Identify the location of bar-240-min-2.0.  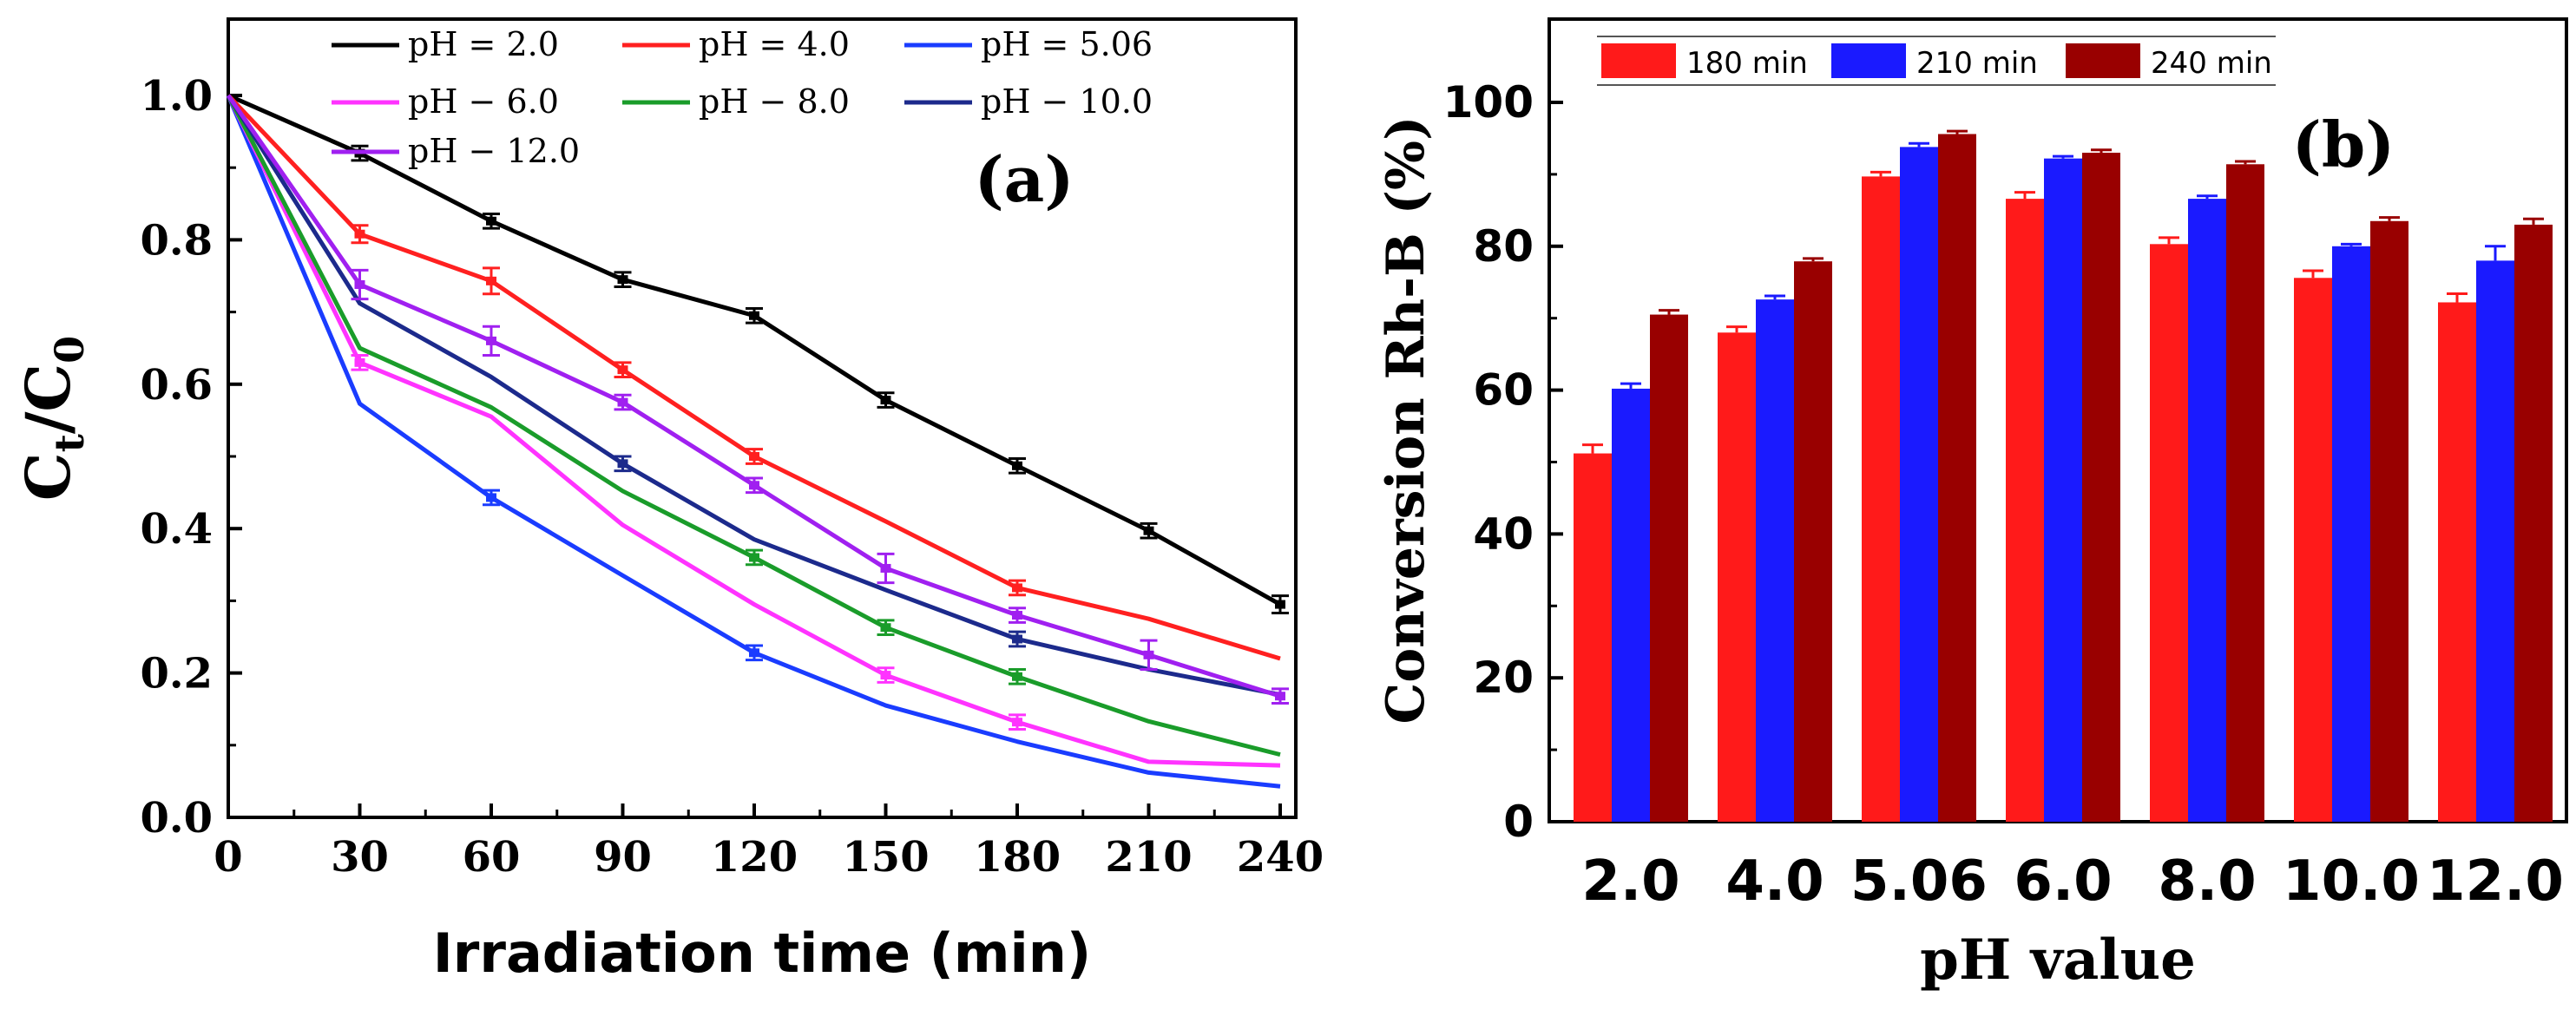
(1669, 568).